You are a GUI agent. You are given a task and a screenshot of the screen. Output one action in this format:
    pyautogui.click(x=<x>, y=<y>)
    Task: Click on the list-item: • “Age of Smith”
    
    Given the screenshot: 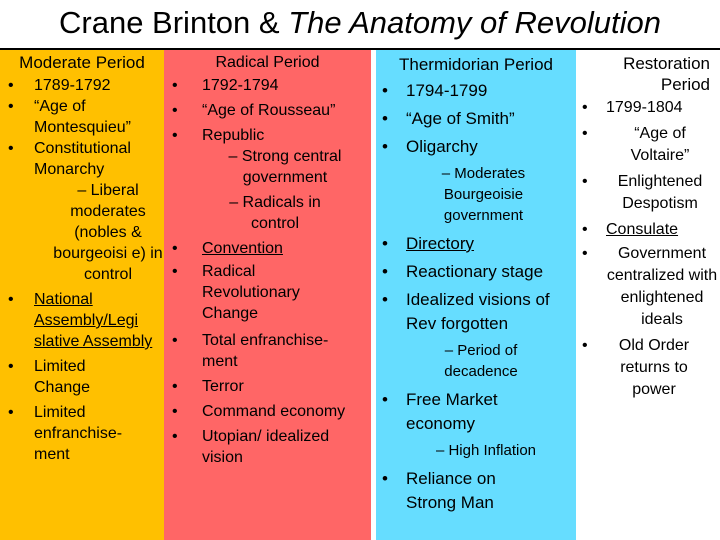 What is the action you would take?
    pyautogui.click(x=448, y=118)
    